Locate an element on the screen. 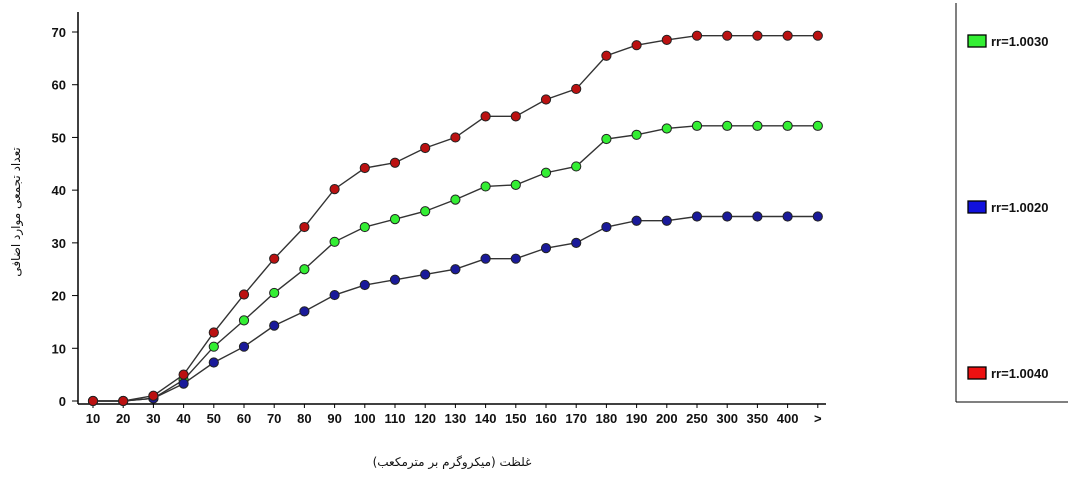  x-tick-label: 120 is located at coordinates (425, 418).